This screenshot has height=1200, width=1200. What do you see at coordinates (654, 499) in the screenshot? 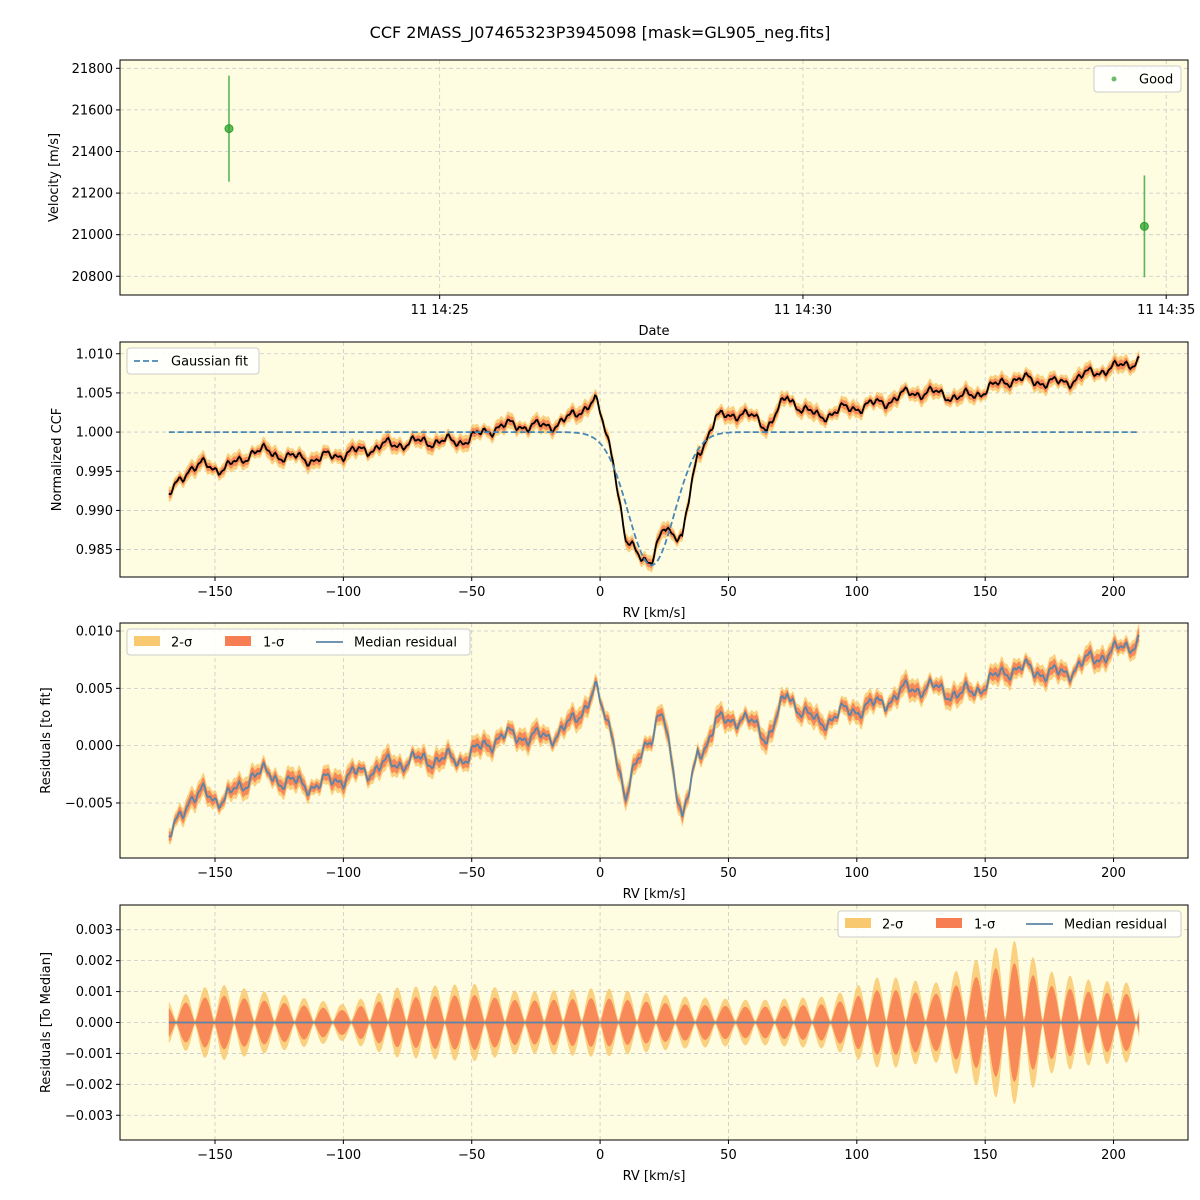
I see `gaussian-fit-line` at bounding box center [654, 499].